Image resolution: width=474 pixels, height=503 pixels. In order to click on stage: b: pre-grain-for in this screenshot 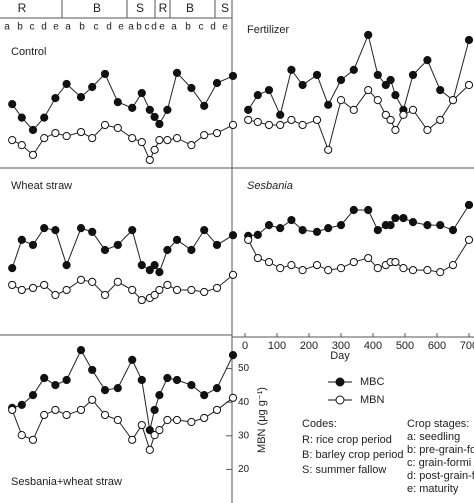, I will do `click(440, 450)`.